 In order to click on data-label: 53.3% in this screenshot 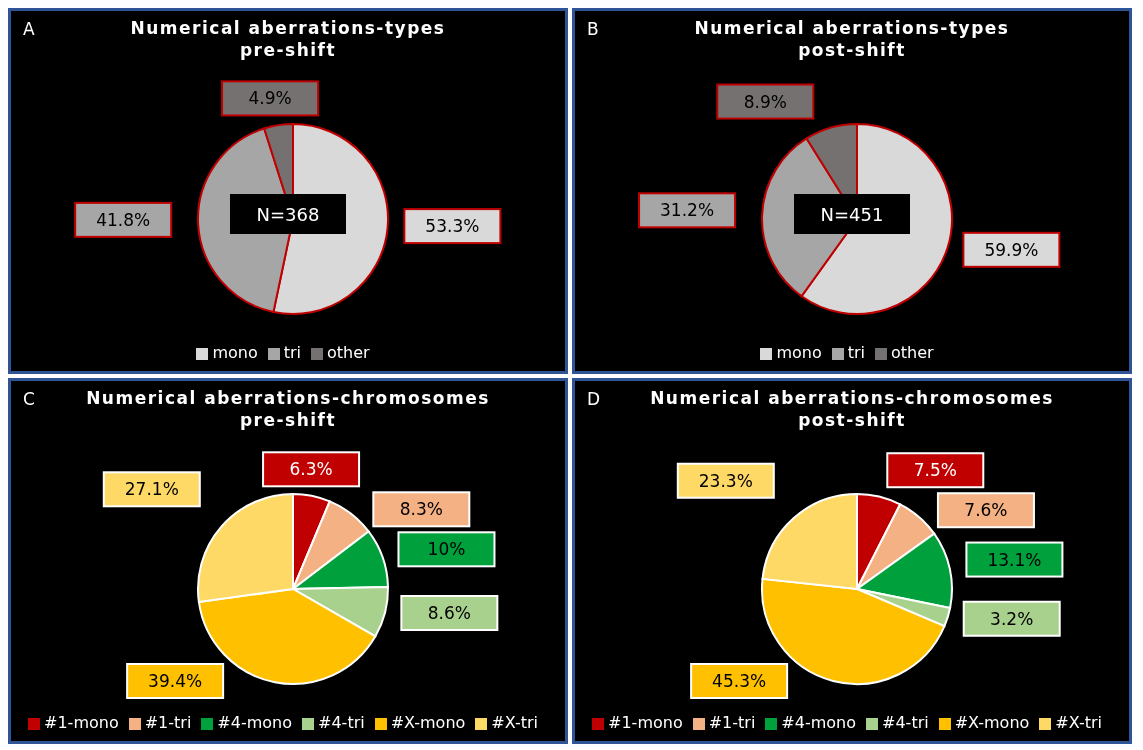, I will do `click(452, 226)`.